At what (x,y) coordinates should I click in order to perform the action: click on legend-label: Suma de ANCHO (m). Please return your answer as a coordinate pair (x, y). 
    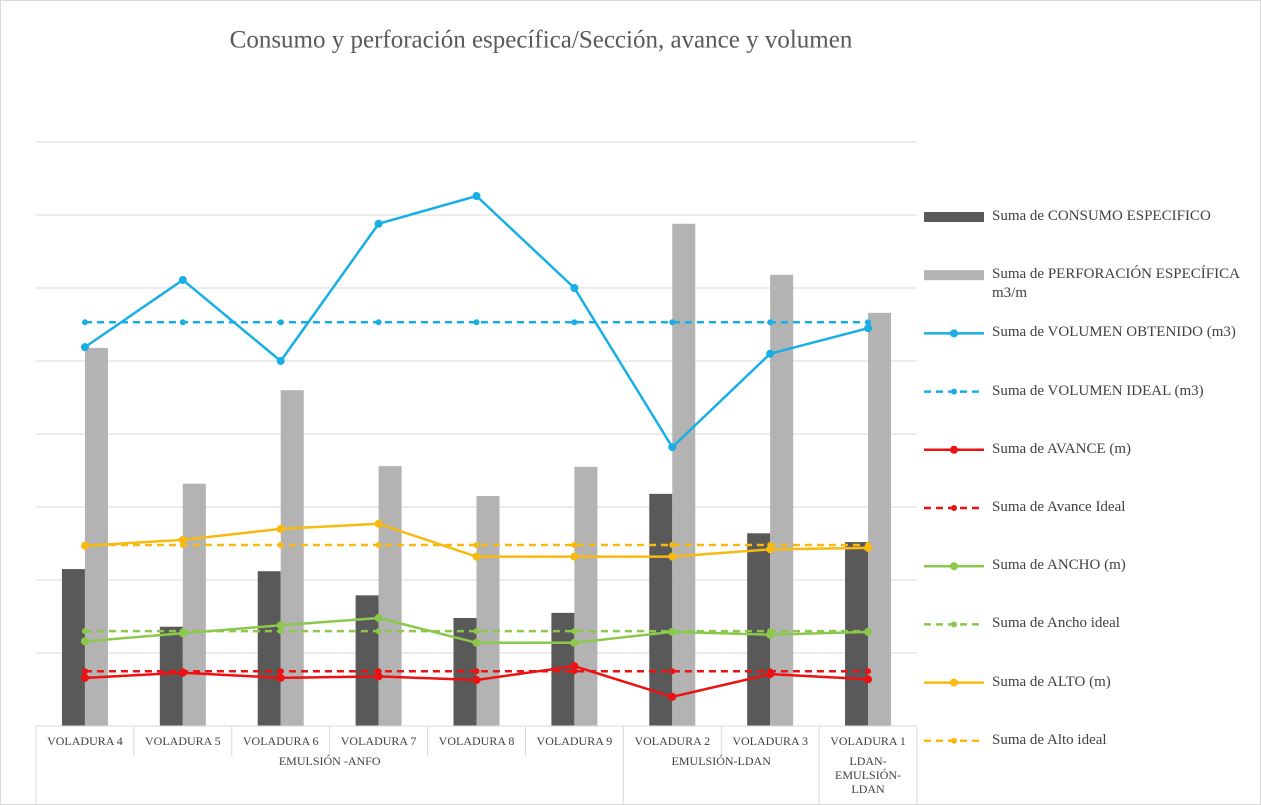
    Looking at the image, I should click on (1059, 565).